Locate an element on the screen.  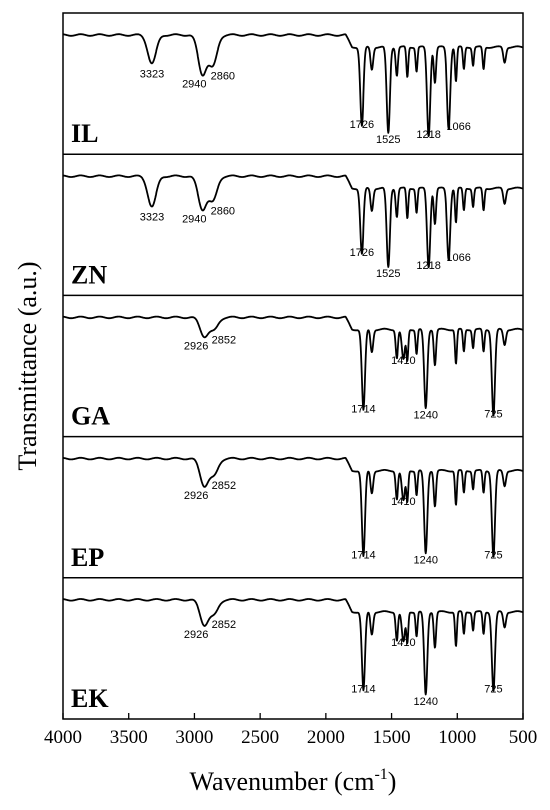
panel-ga: GA 2926 2852 1714 1410 1240 725 is located at coordinates (293, 362).